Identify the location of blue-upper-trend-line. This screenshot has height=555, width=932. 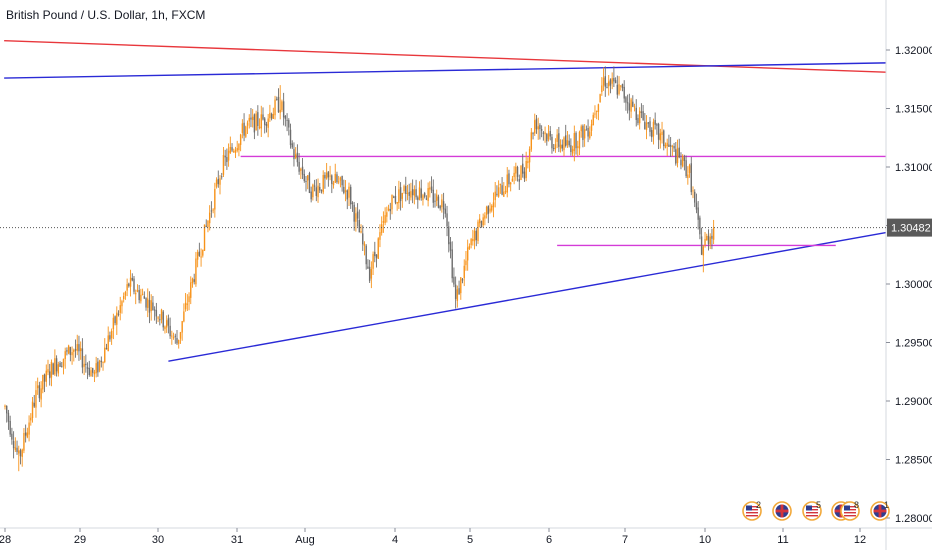
(445, 70).